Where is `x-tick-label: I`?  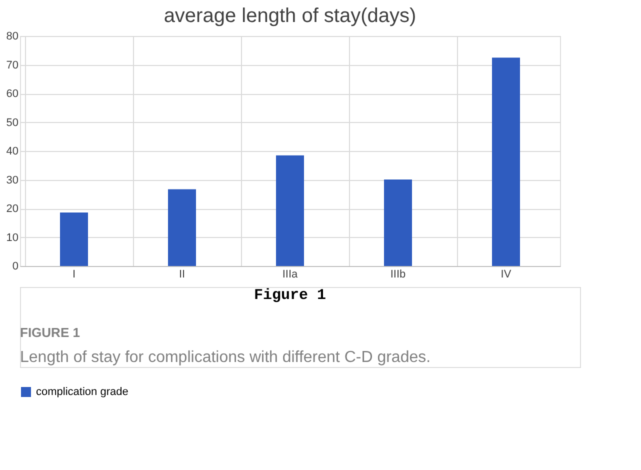
x-tick-label: I is located at coordinates (74, 274).